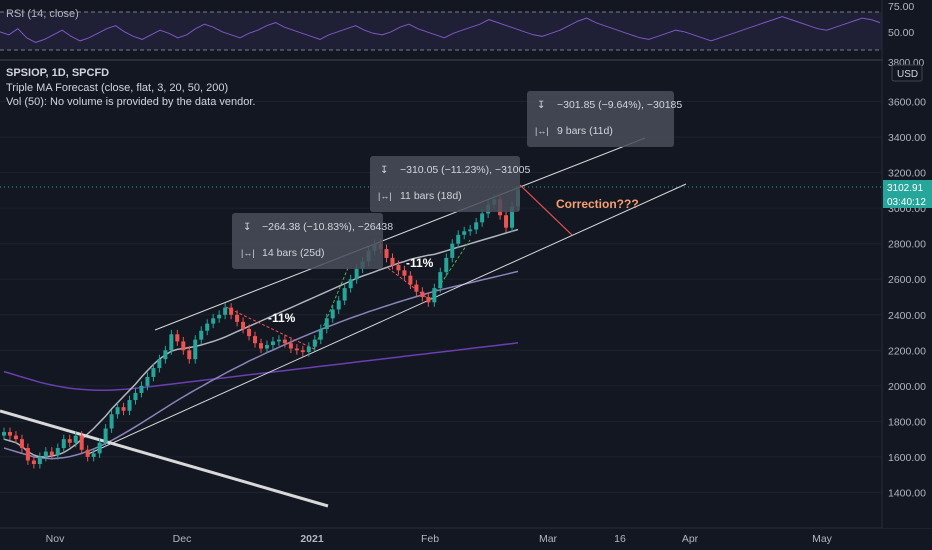 The image size is (932, 550). What do you see at coordinates (312, 539) in the screenshot?
I see `time-tick: 2021` at bounding box center [312, 539].